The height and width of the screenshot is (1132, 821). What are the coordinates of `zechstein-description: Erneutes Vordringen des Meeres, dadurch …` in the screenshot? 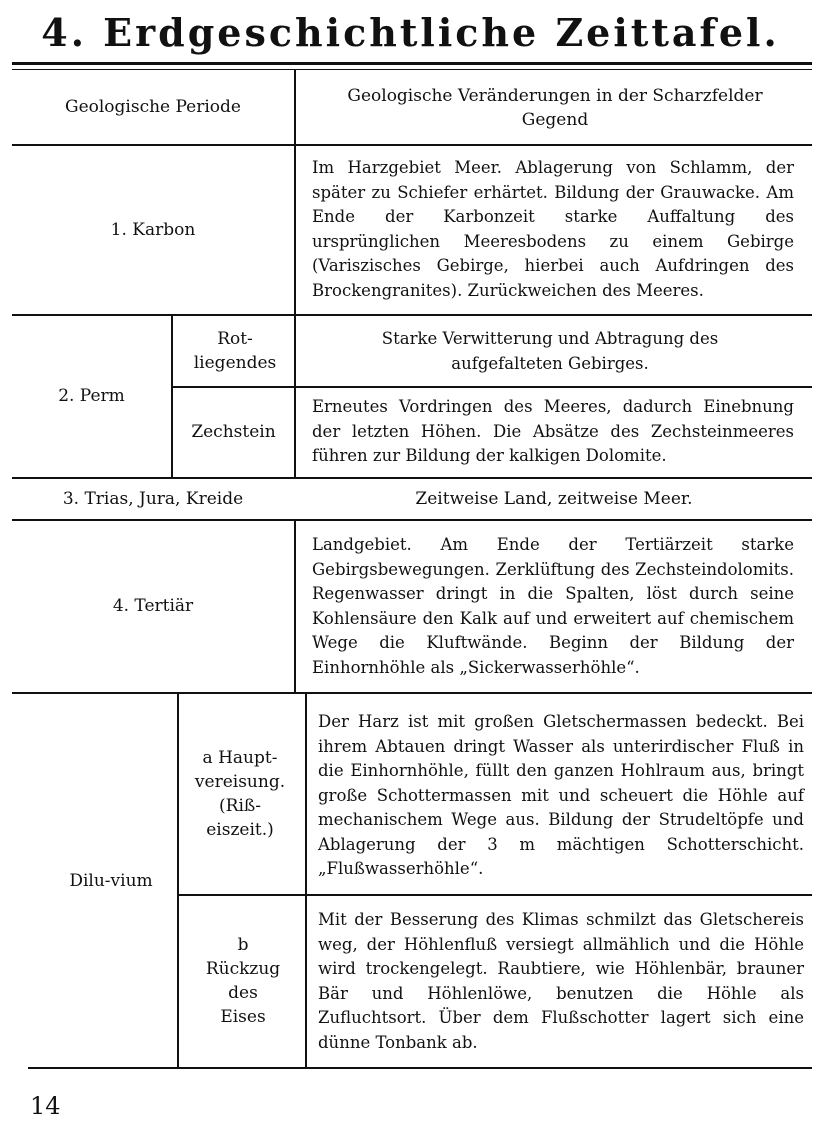 It's located at (553, 431).